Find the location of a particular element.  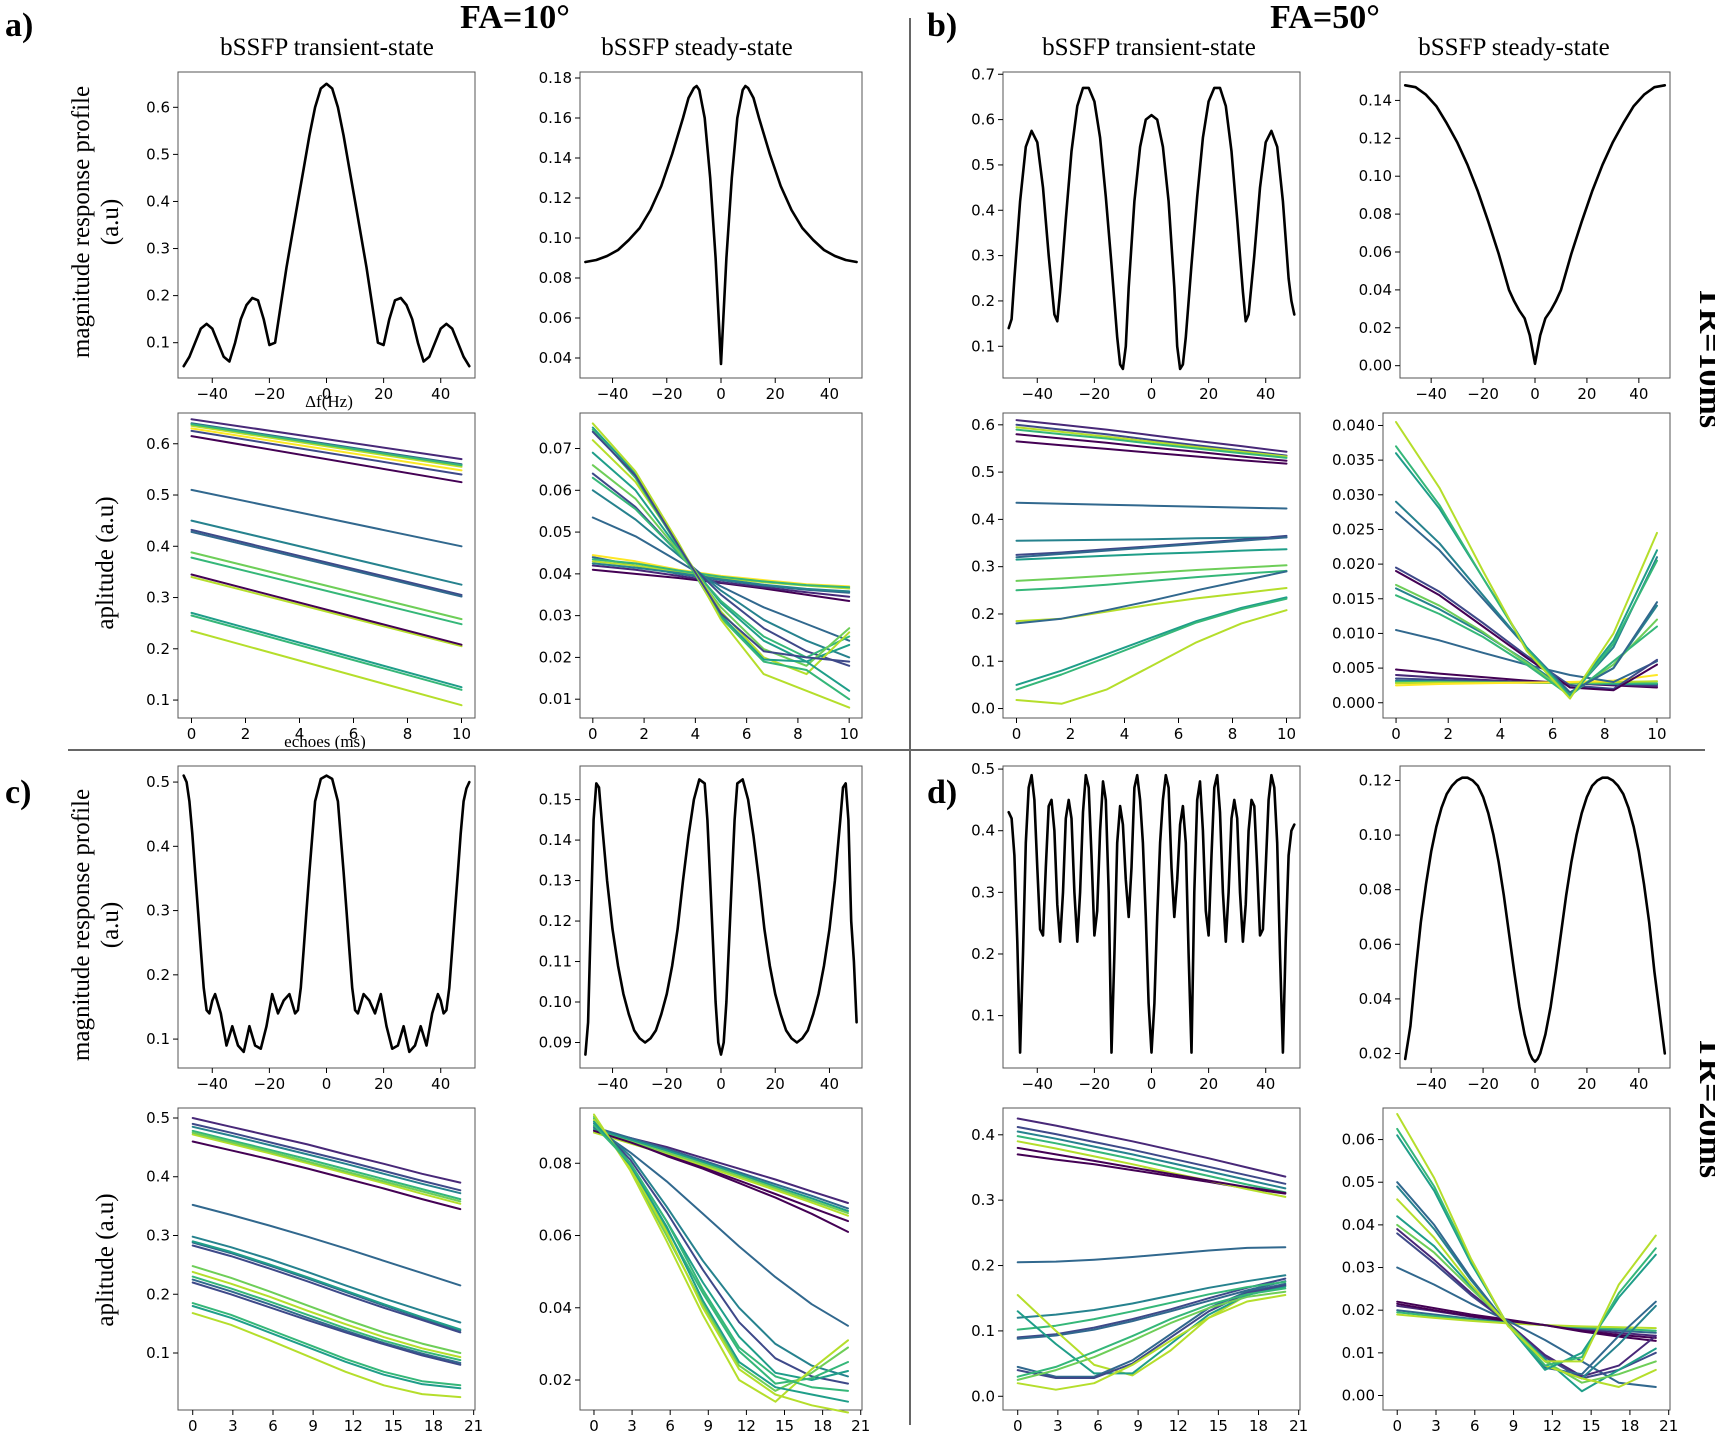

x-tick-label: 18 is located at coordinates (822, 1425).